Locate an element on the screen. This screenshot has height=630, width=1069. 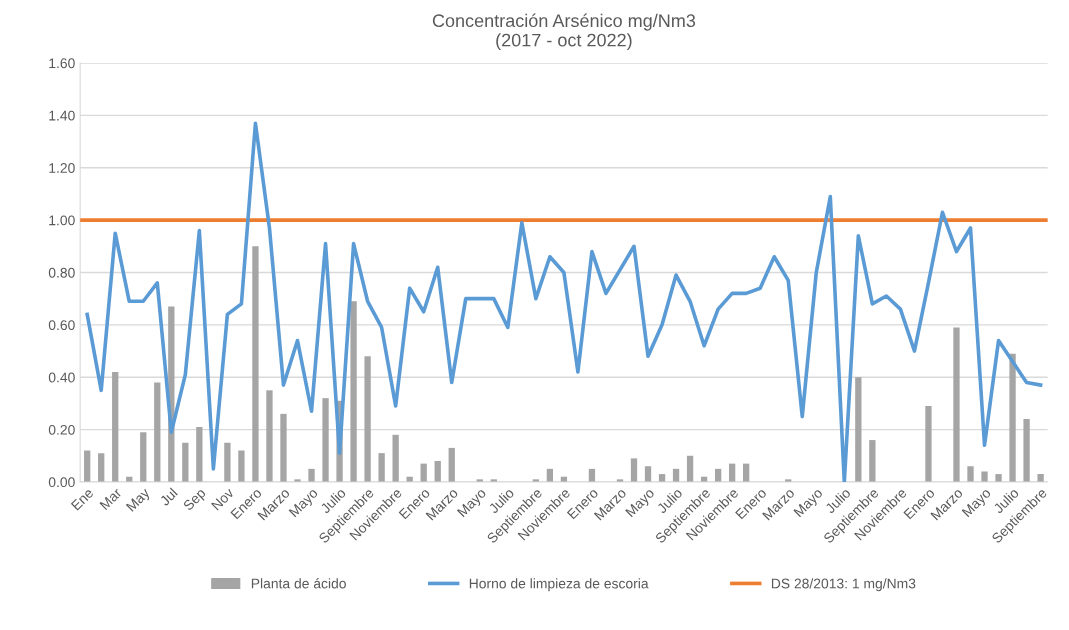
y-tick-label: 0.80 is located at coordinates (61, 272).